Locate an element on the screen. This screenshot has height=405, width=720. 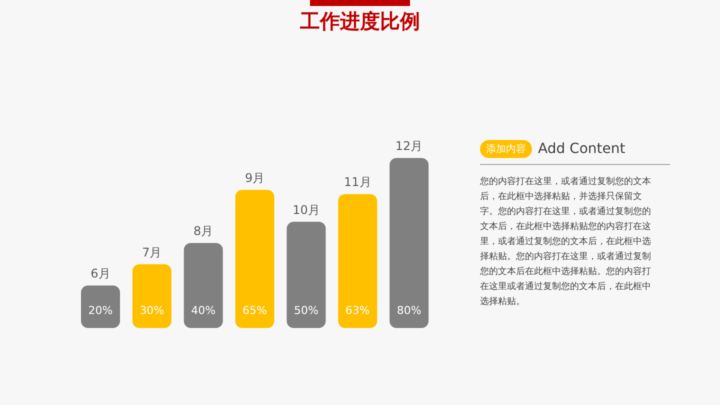
chart-title: 工作进度比例 is located at coordinates (360, 21).